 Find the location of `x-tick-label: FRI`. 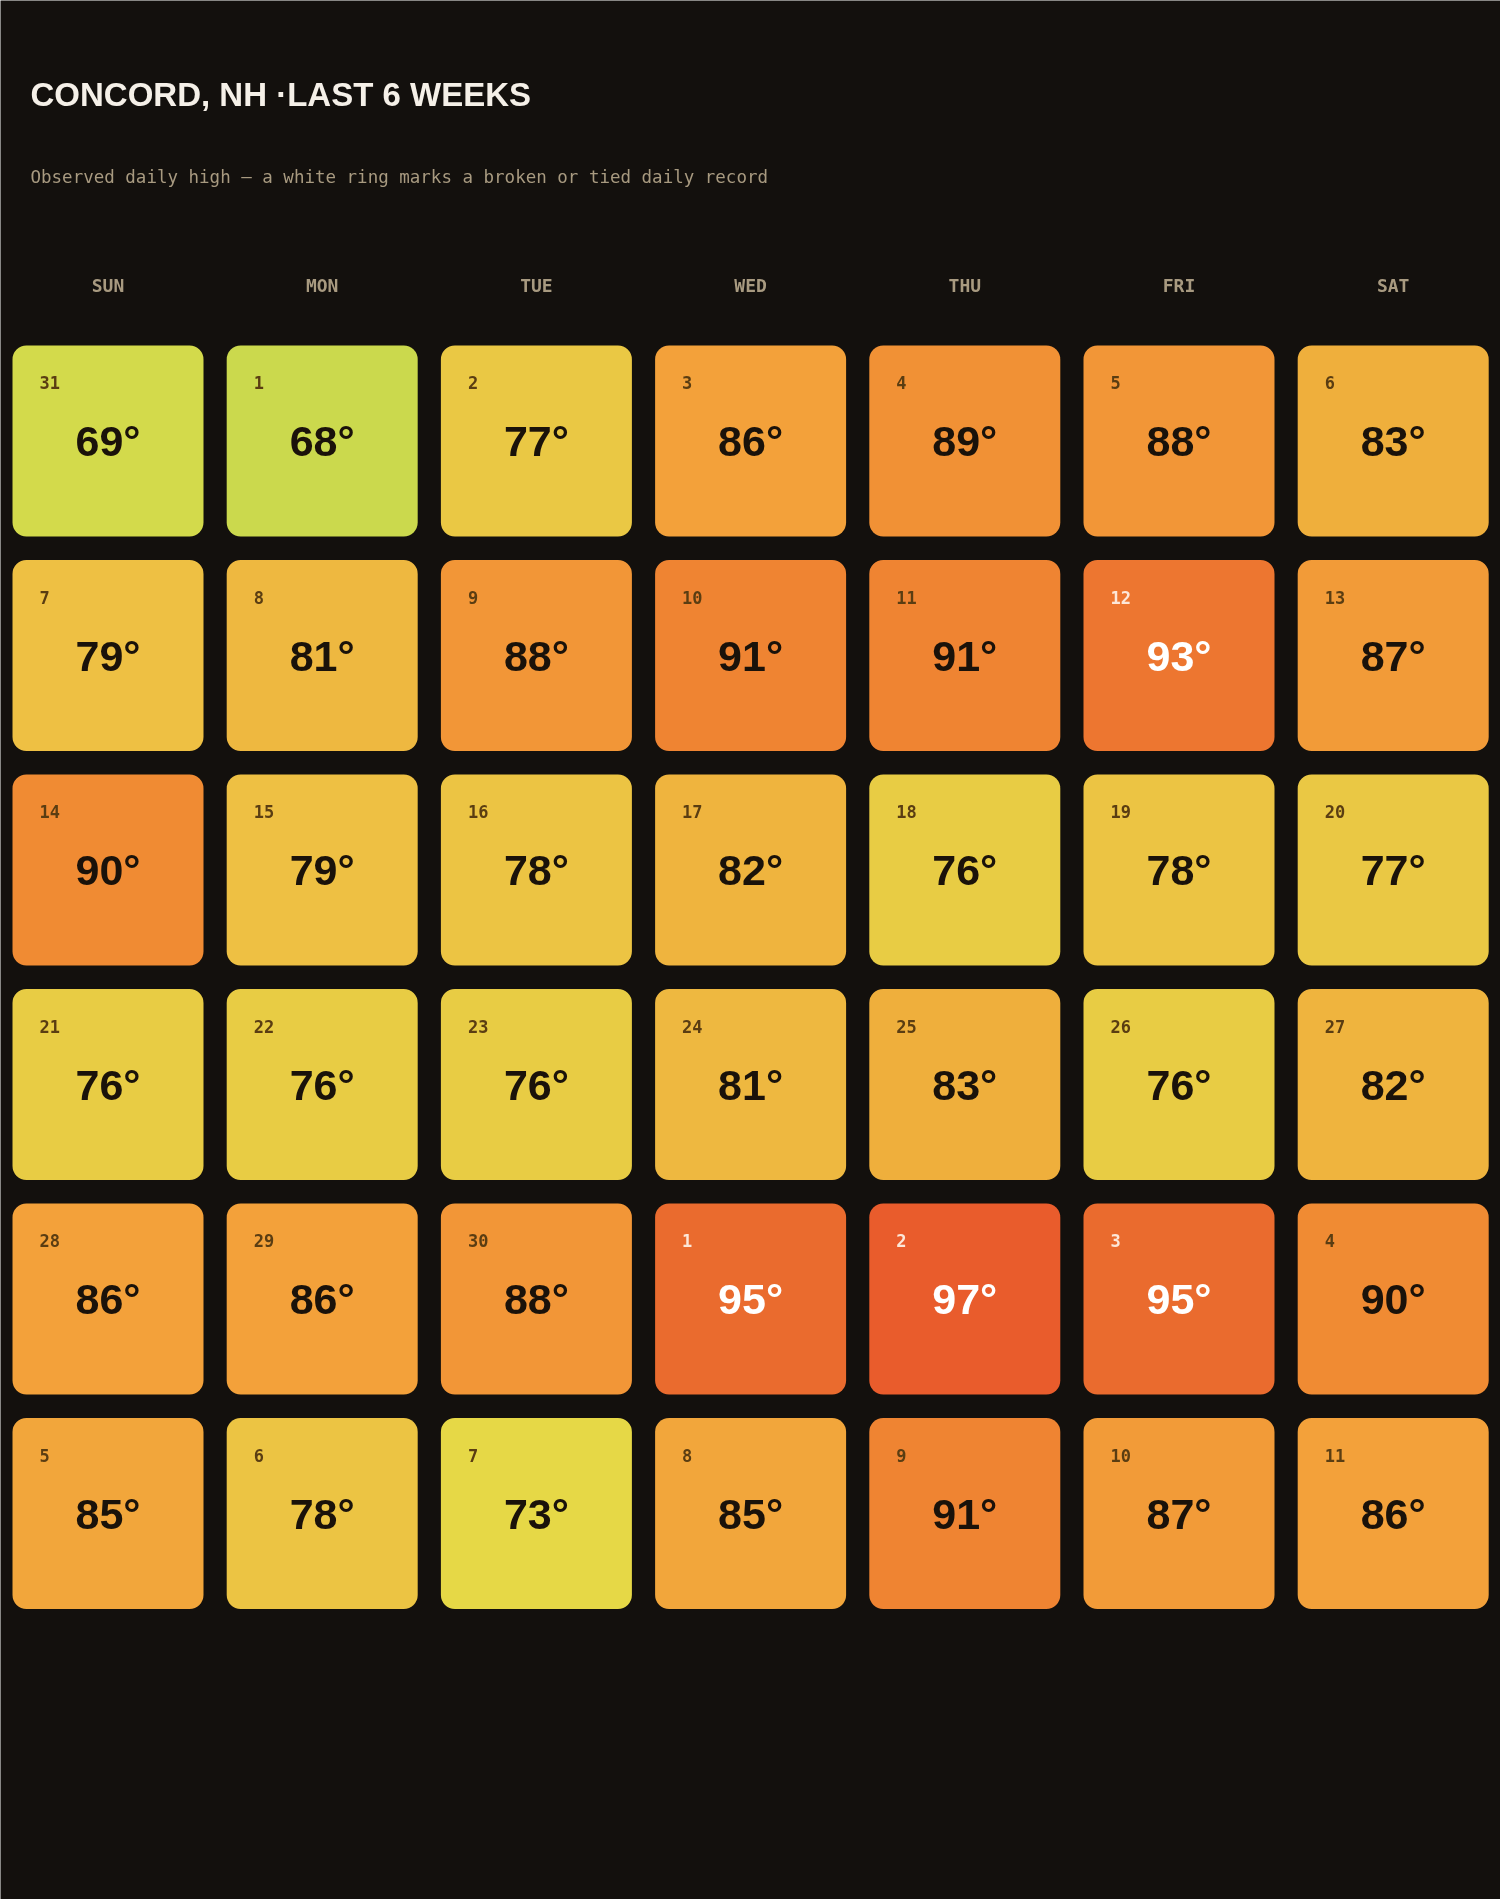

x-tick-label: FRI is located at coordinates (1179, 285).